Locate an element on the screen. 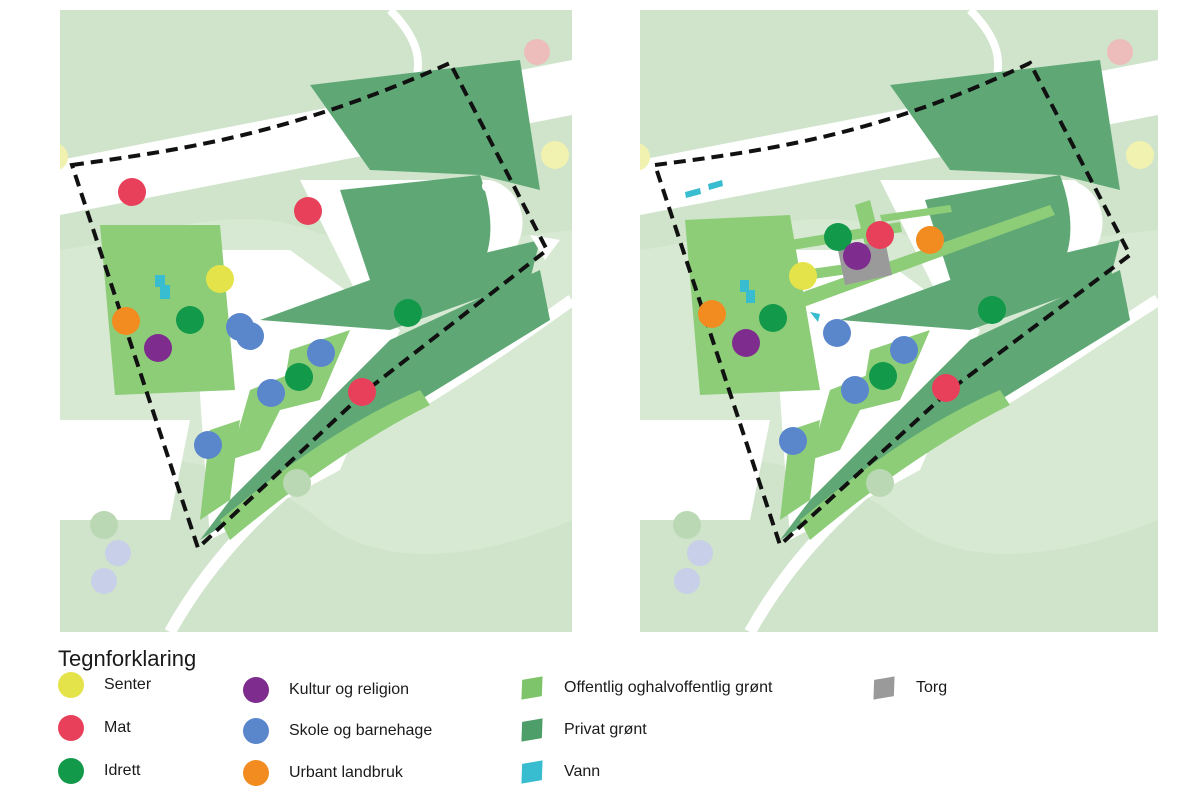  legend-item-urbant: Urbant landbruk is located at coordinates (323, 773).